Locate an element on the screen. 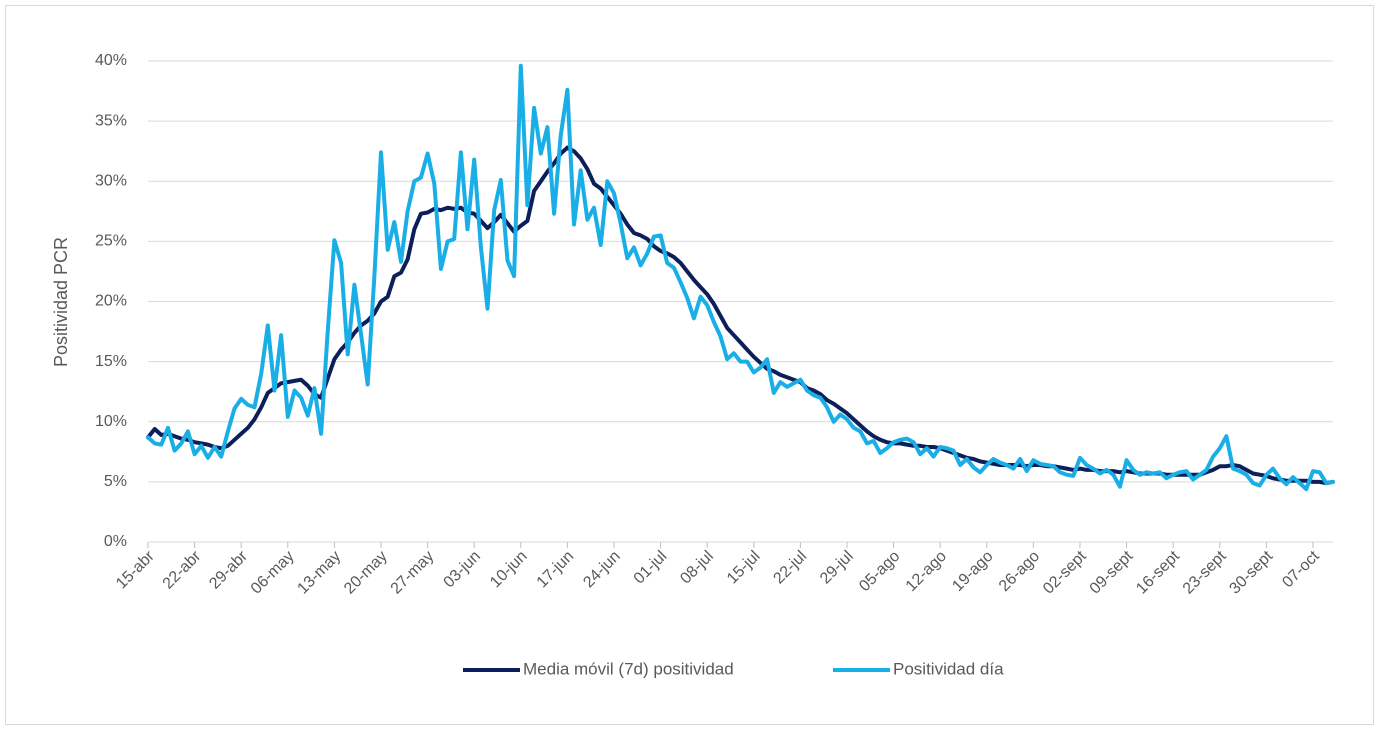 The height and width of the screenshot is (736, 1380). y-tick-label: 40% is located at coordinates (111, 60).